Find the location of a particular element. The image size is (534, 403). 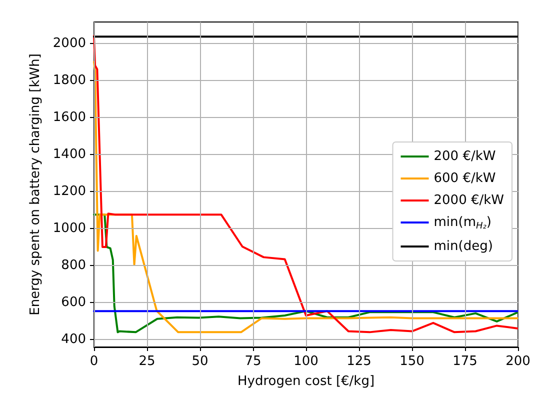

x-tick-label: 0 is located at coordinates (94, 361).